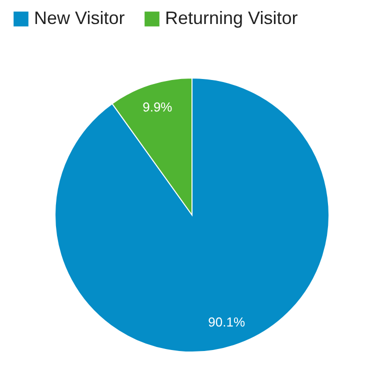 The image size is (377, 385). Describe the element at coordinates (157, 106) in the screenshot. I see `data-label: 9.9%` at that location.